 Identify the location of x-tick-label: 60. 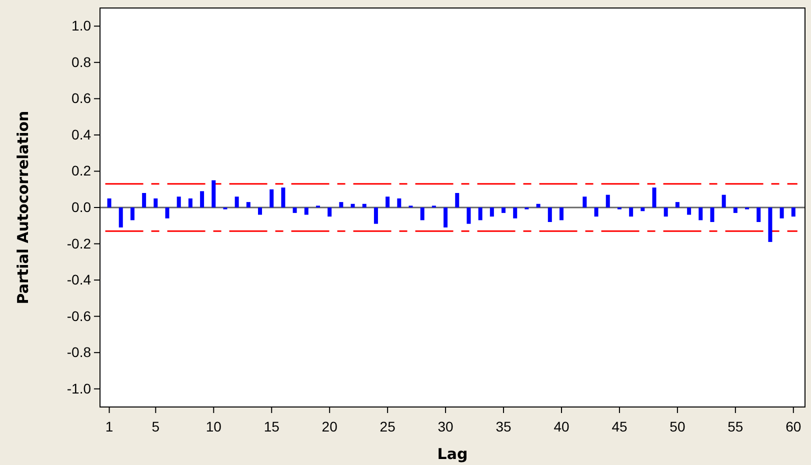
(794, 426).